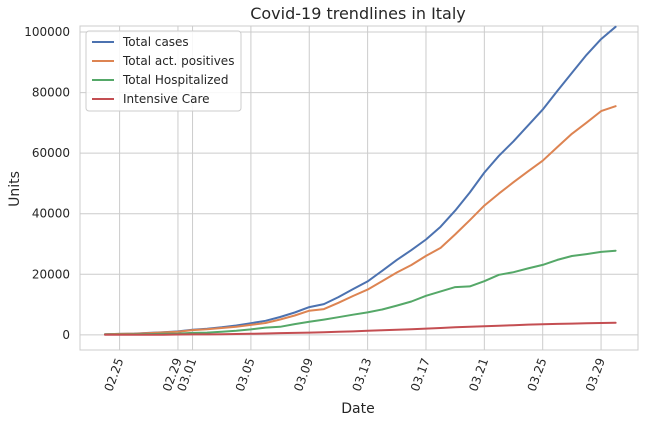 The image size is (645, 422). What do you see at coordinates (66, 335) in the screenshot?
I see `y-tick-label: 0` at bounding box center [66, 335].